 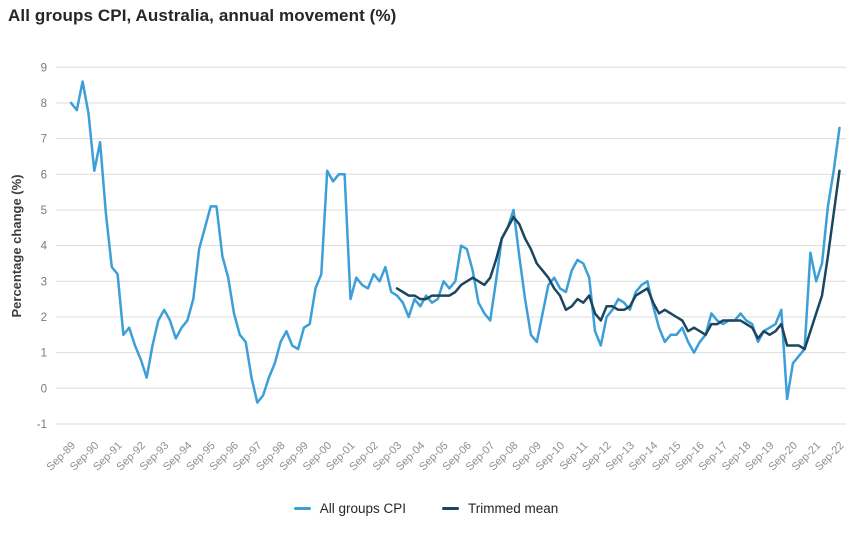 I want to click on y-tick-labels: -1 0 1 2 3 4 5 6 7 8 9, so click(x=42, y=246).